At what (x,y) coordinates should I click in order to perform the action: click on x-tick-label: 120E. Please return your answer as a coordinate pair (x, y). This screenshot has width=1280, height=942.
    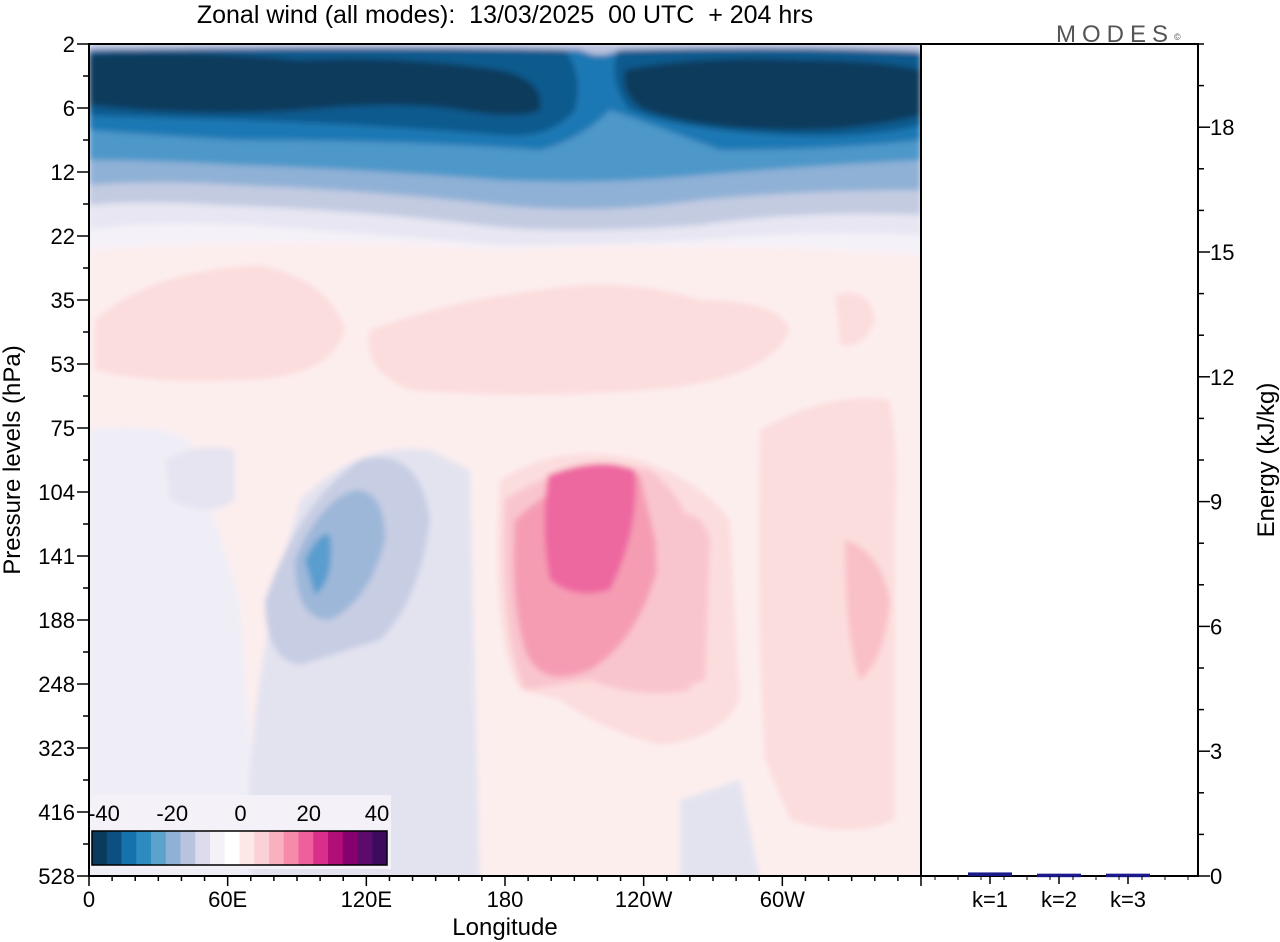
    Looking at the image, I should click on (366, 899).